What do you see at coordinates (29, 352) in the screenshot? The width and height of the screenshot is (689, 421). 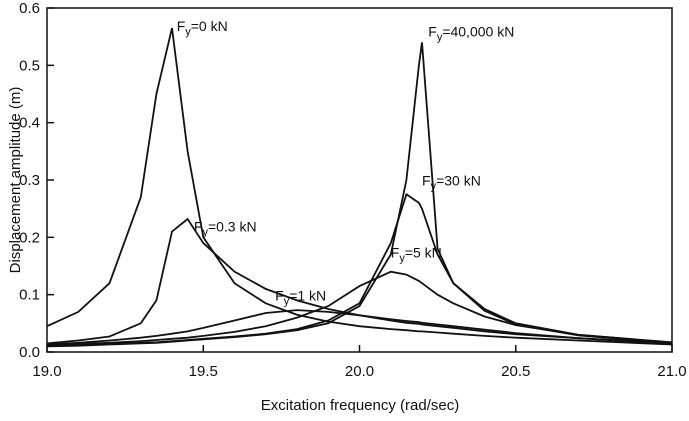 I see `y-tick-label: 0.0` at bounding box center [29, 352].